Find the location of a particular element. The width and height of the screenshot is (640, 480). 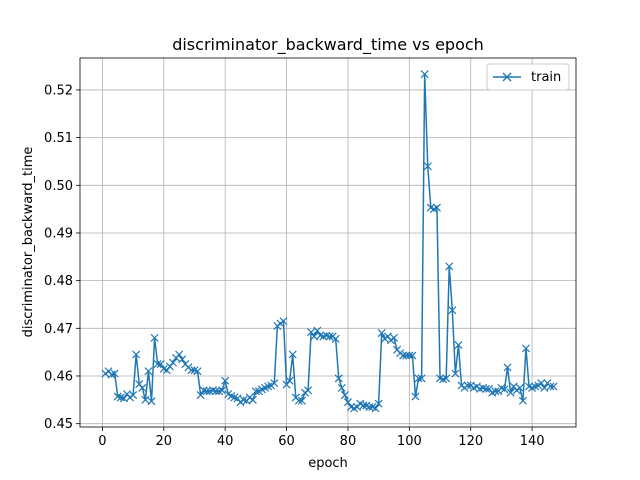

legend: train is located at coordinates (528, 77).